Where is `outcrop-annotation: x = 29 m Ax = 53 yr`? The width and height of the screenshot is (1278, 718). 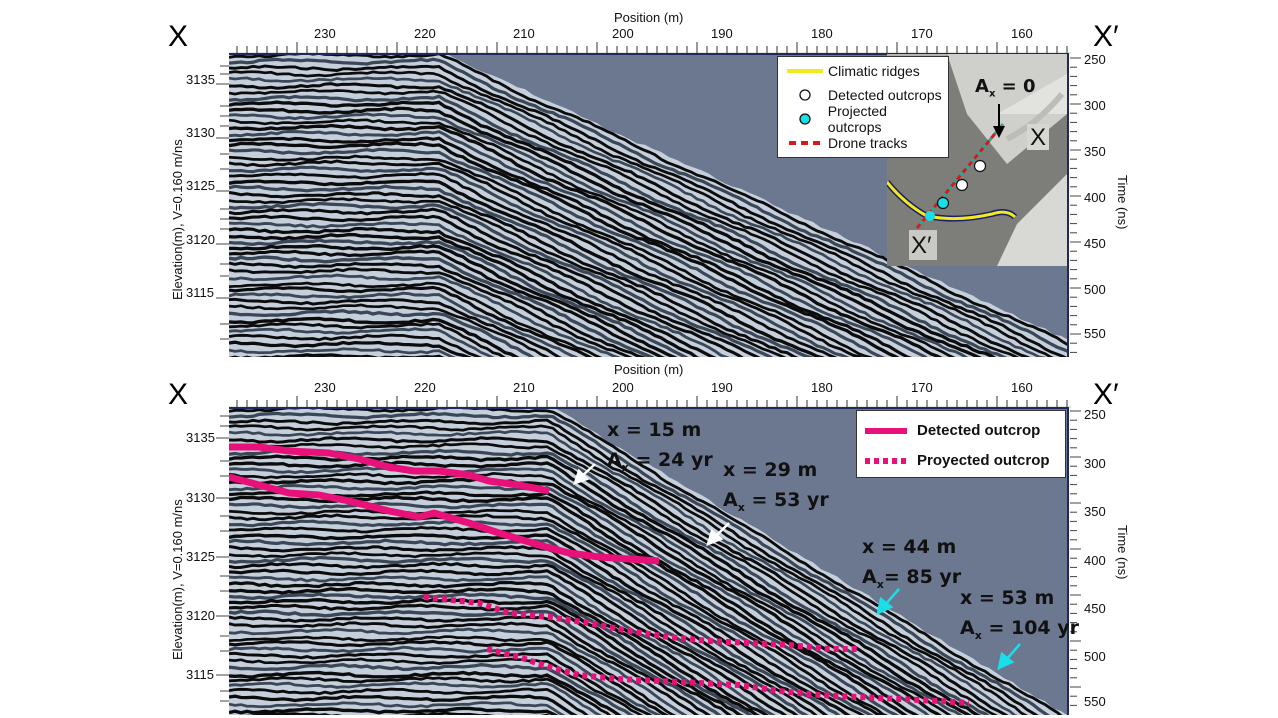
outcrop-annotation: x = 29 m Ax = 53 yr is located at coordinates (776, 486).